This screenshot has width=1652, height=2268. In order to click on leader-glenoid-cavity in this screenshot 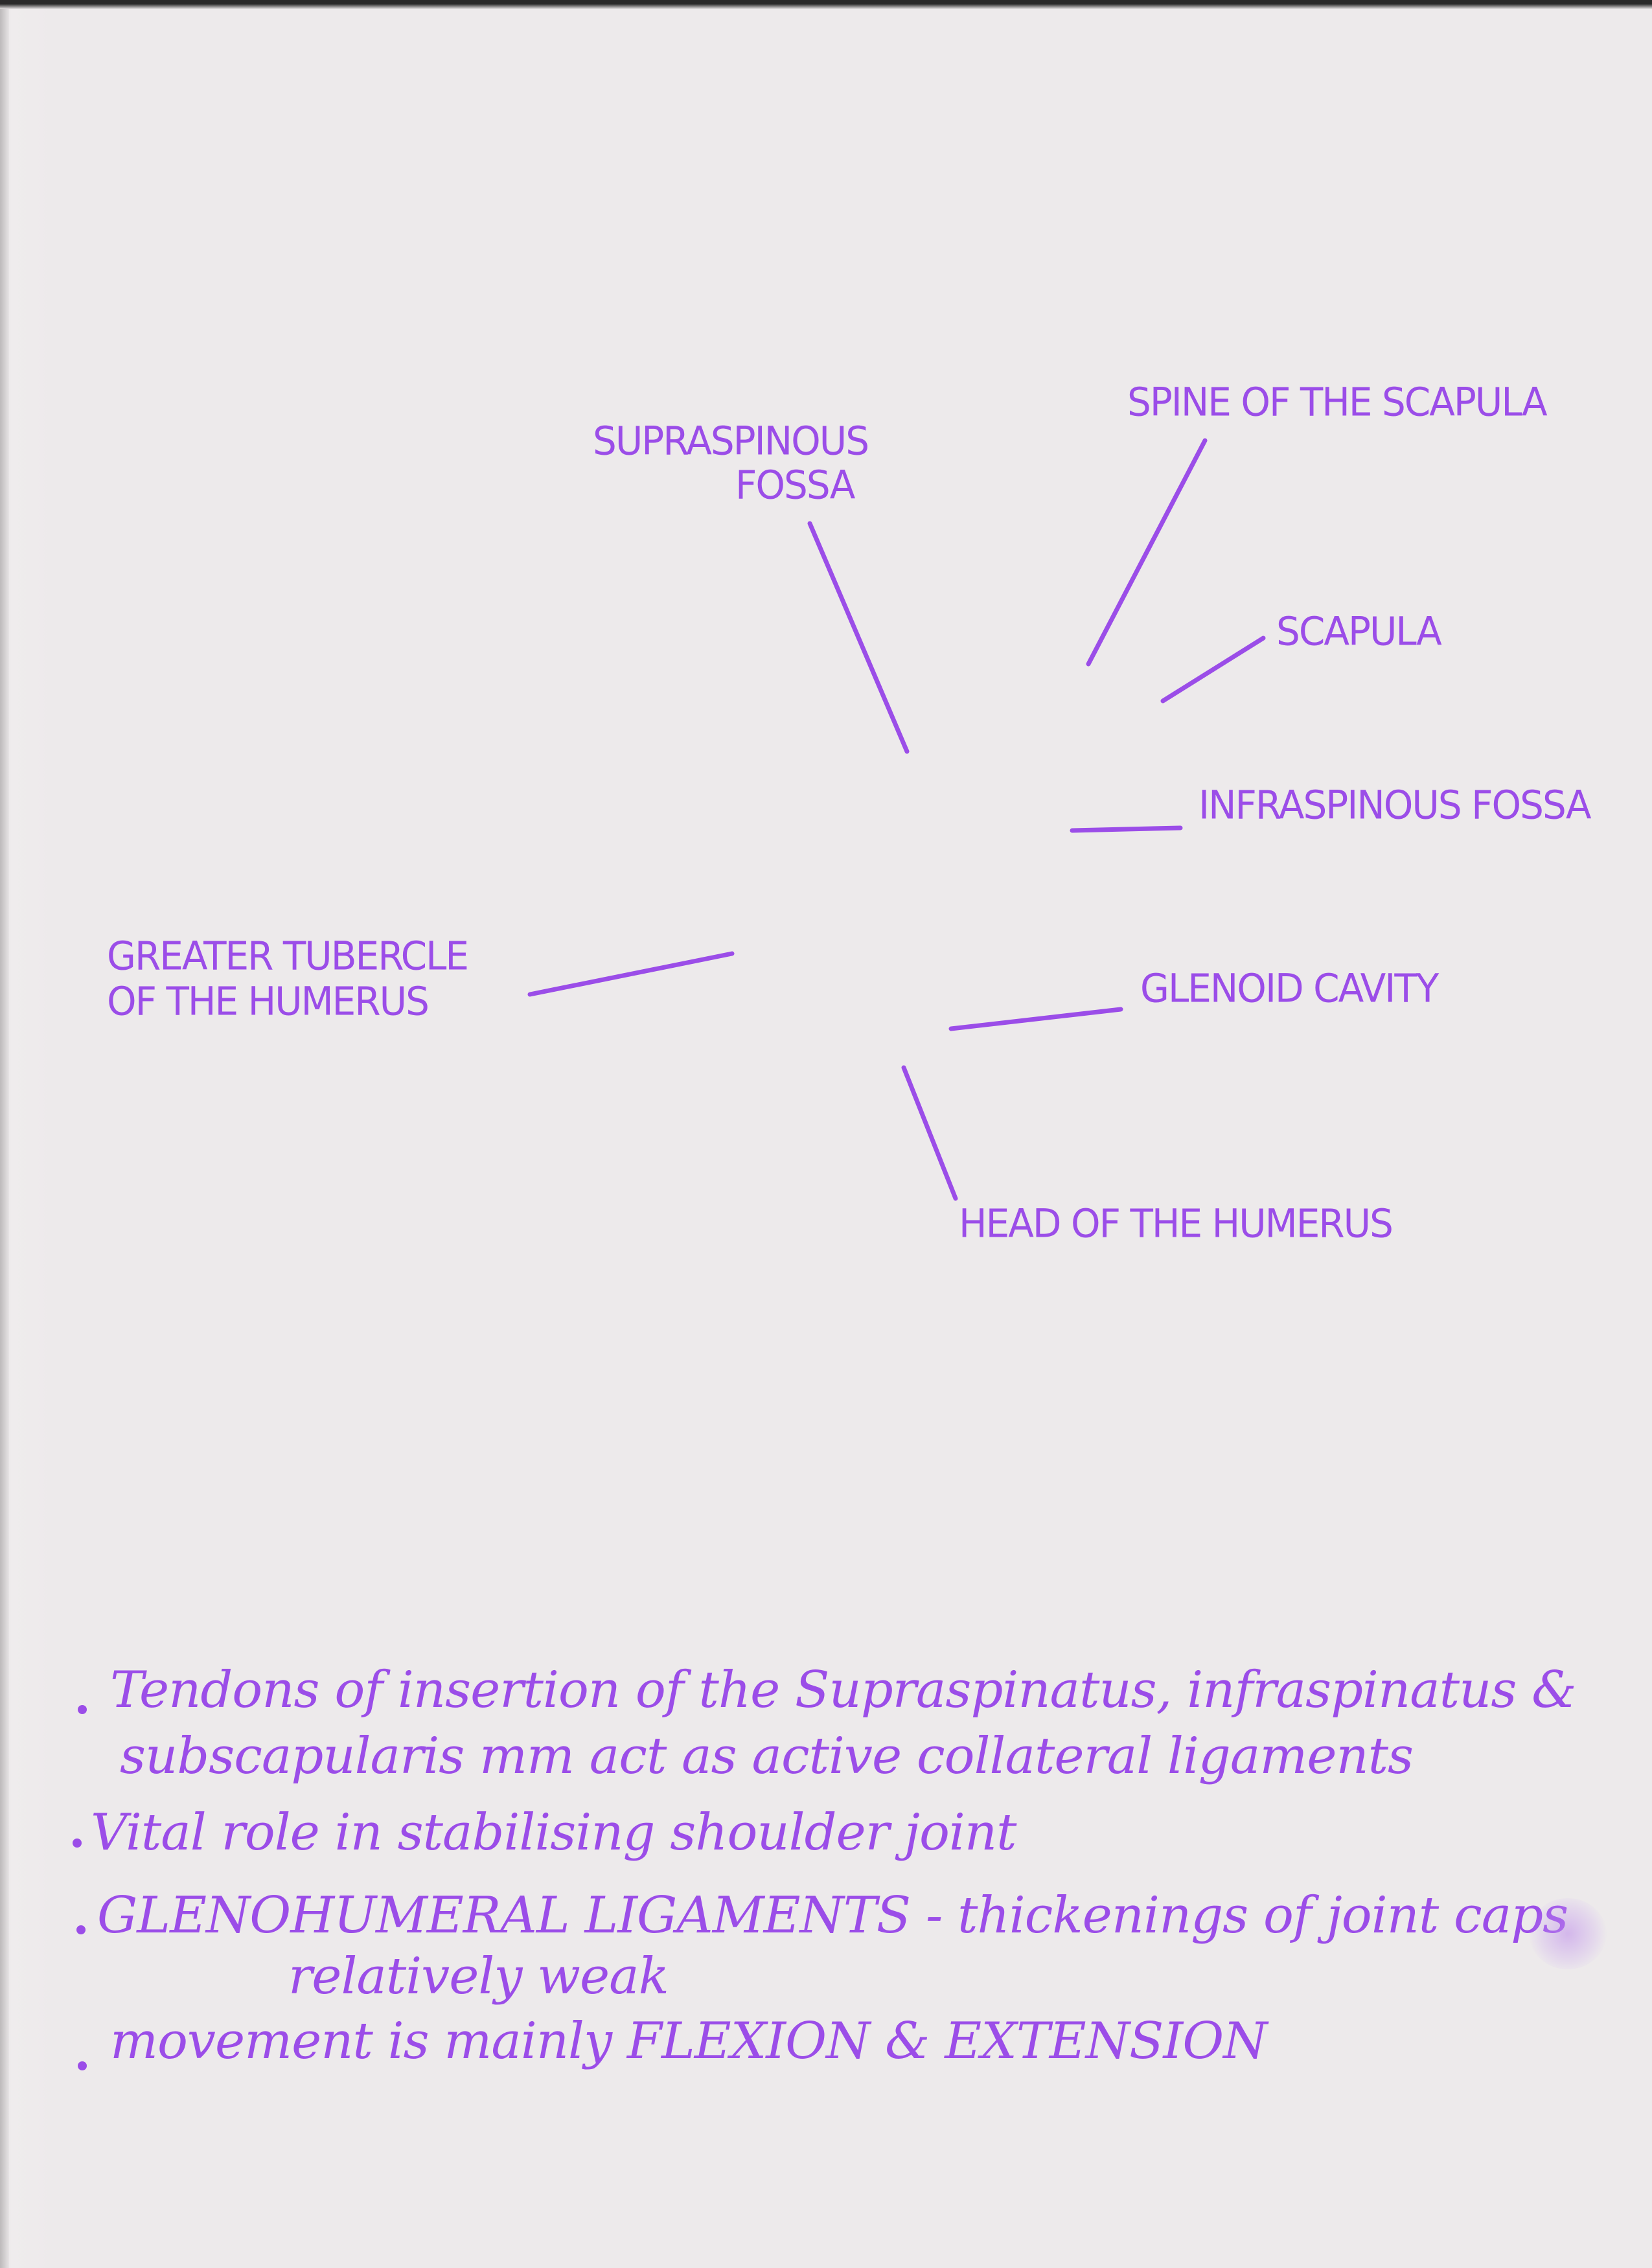, I will do `click(1035, 1019)`.